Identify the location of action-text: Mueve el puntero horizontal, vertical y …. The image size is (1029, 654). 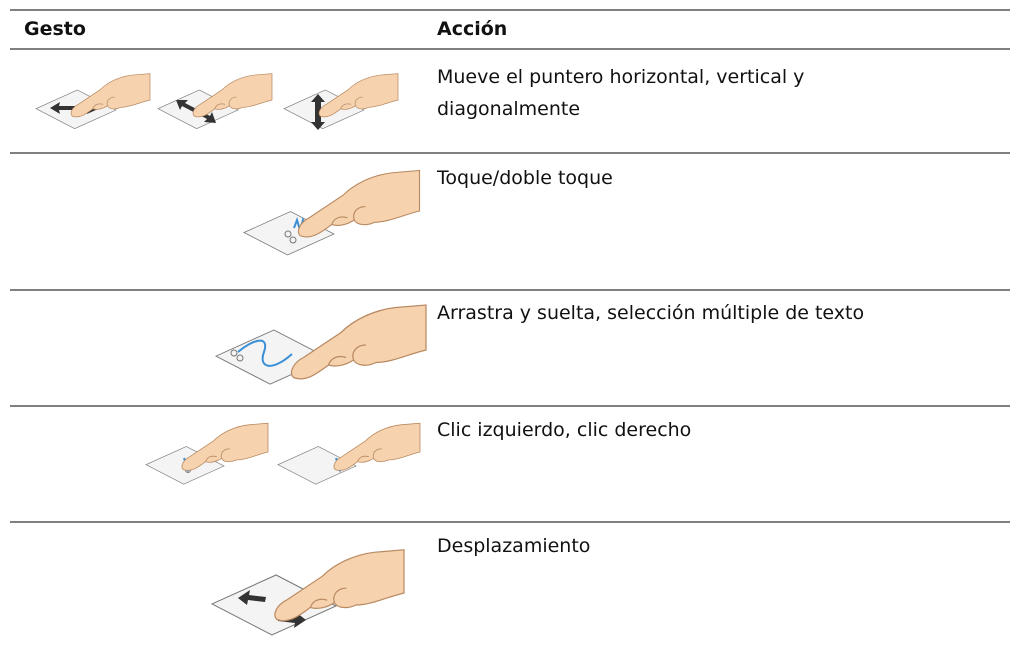
(621, 93).